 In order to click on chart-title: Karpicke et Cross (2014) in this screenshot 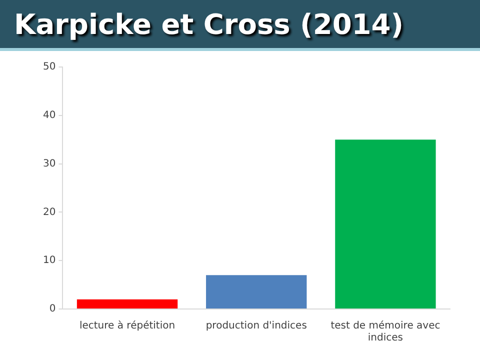, I will do `click(209, 24)`.